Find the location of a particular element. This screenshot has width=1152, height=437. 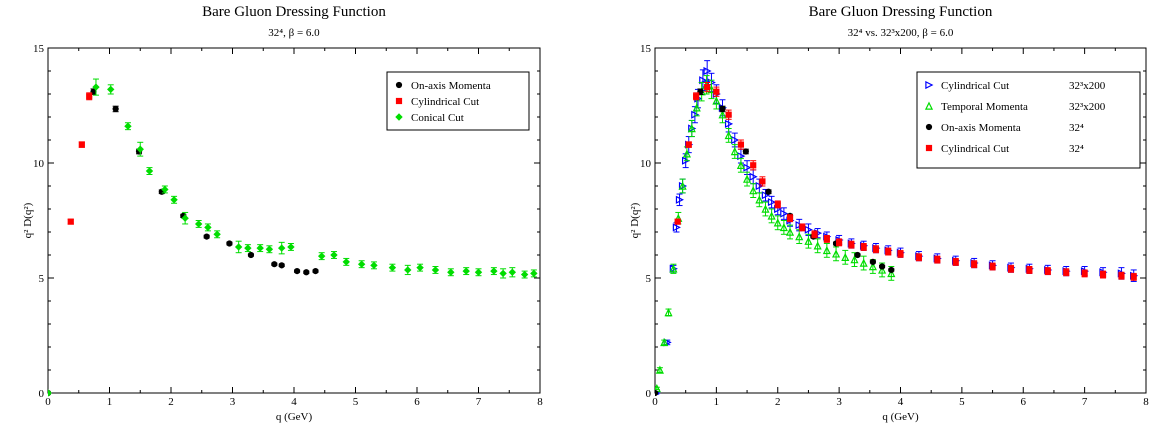

x-tick-label: 6 is located at coordinates (1024, 402).